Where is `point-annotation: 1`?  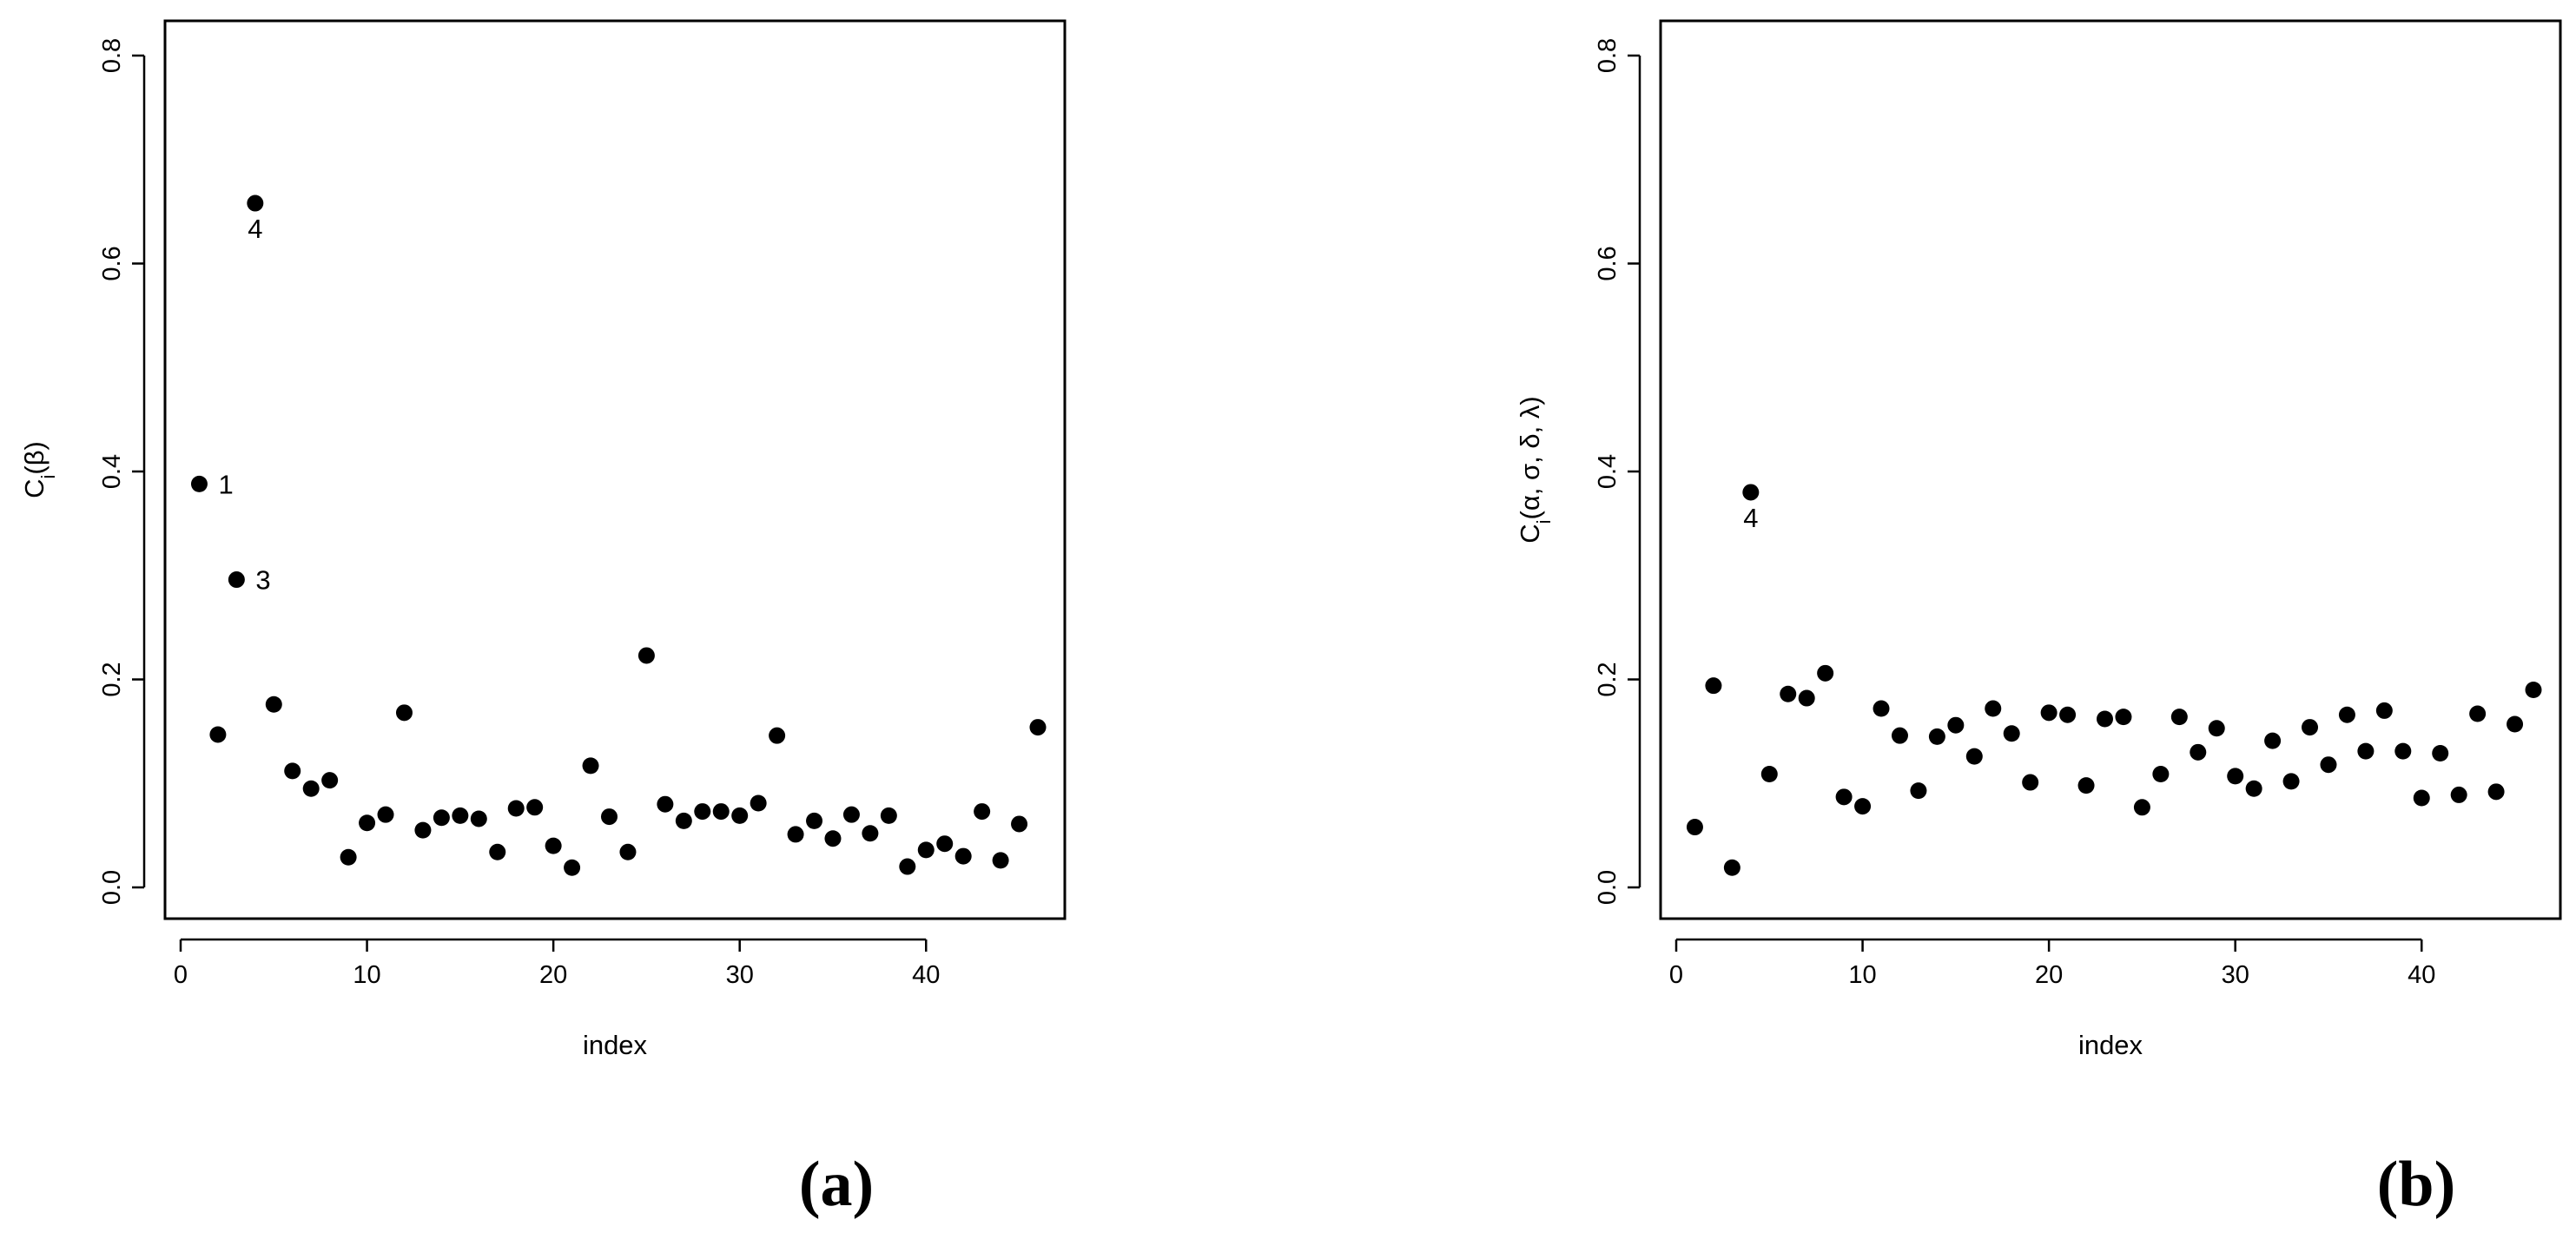 point-annotation: 1 is located at coordinates (225, 484).